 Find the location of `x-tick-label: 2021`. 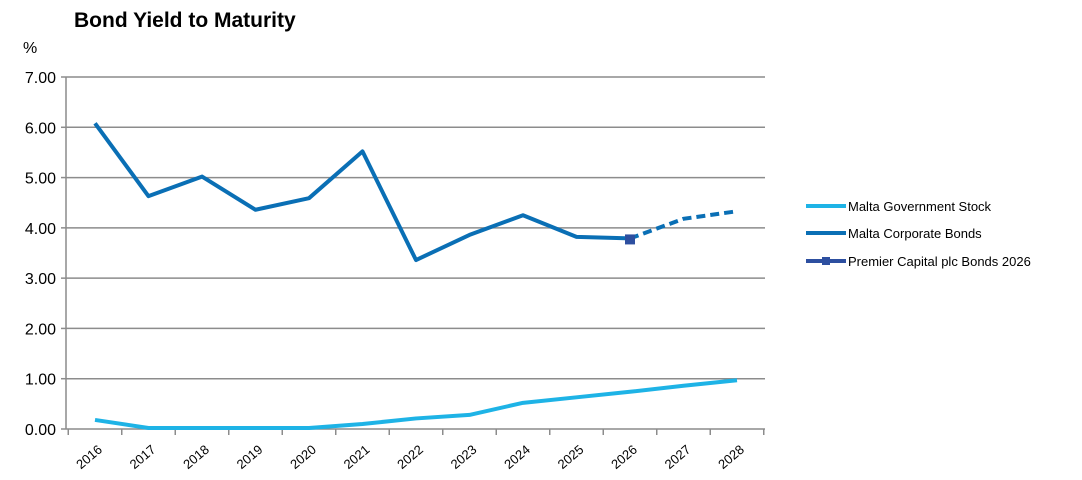

x-tick-label: 2021 is located at coordinates (357, 457).